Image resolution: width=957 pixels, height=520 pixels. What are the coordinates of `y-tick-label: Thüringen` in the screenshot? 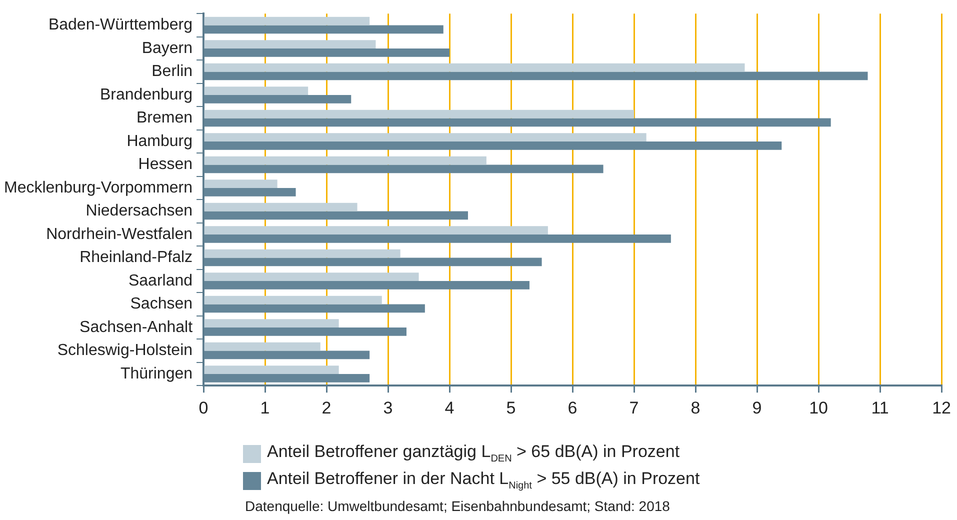 It's located at (156, 373).